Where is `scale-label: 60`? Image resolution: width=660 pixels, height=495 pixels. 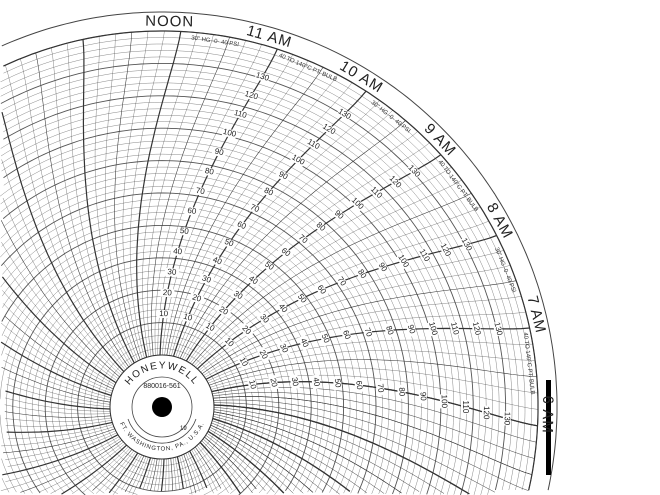
scale-label: 60 is located at coordinates (359, 385).